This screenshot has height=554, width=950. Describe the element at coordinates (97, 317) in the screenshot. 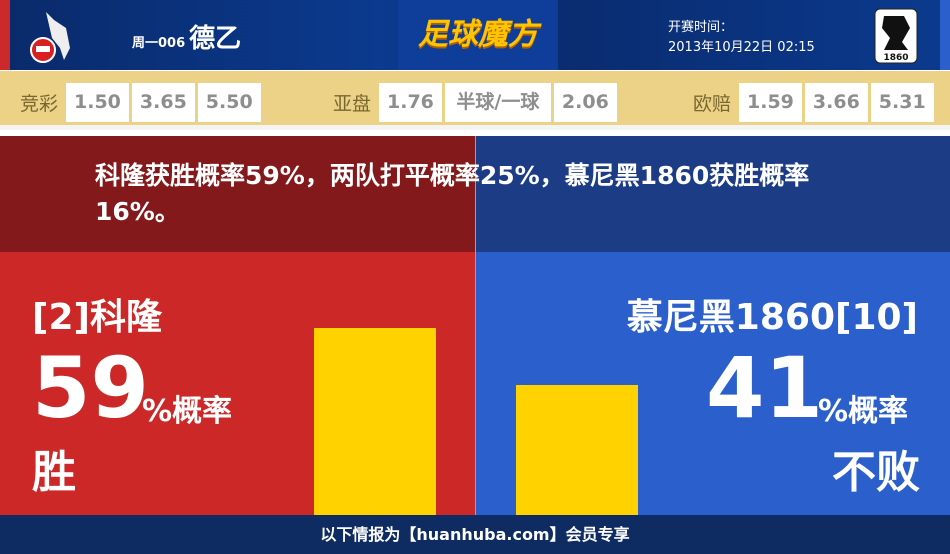

I see `home-team-name: [2]科隆` at that location.